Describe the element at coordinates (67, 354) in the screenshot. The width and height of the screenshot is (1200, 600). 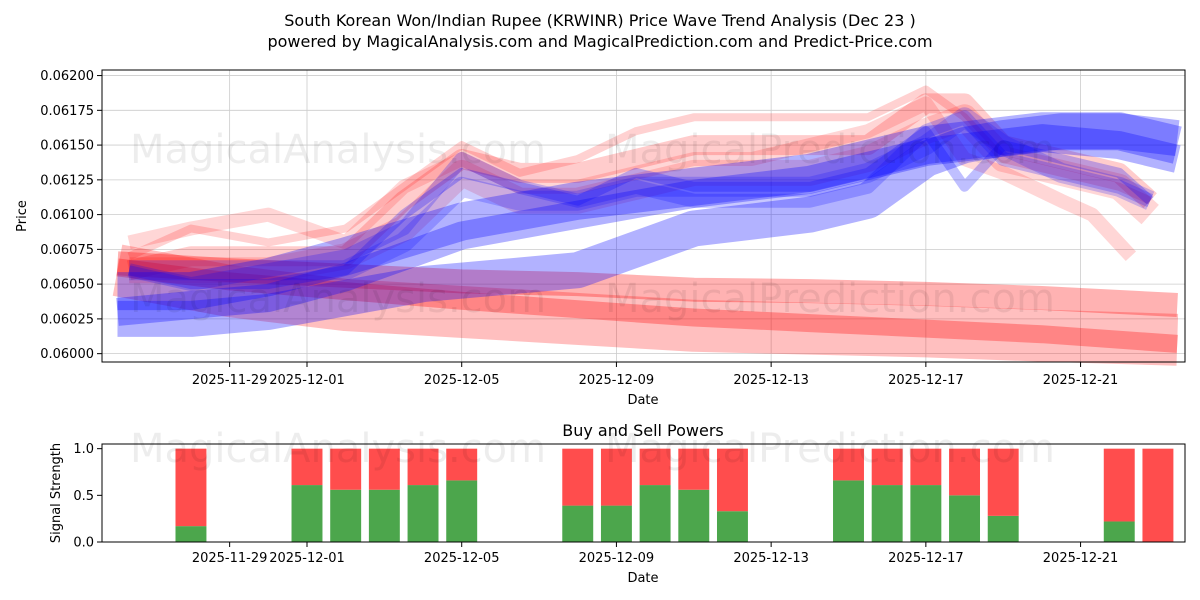
I see `price-y-tick-label: 0.06000` at that location.